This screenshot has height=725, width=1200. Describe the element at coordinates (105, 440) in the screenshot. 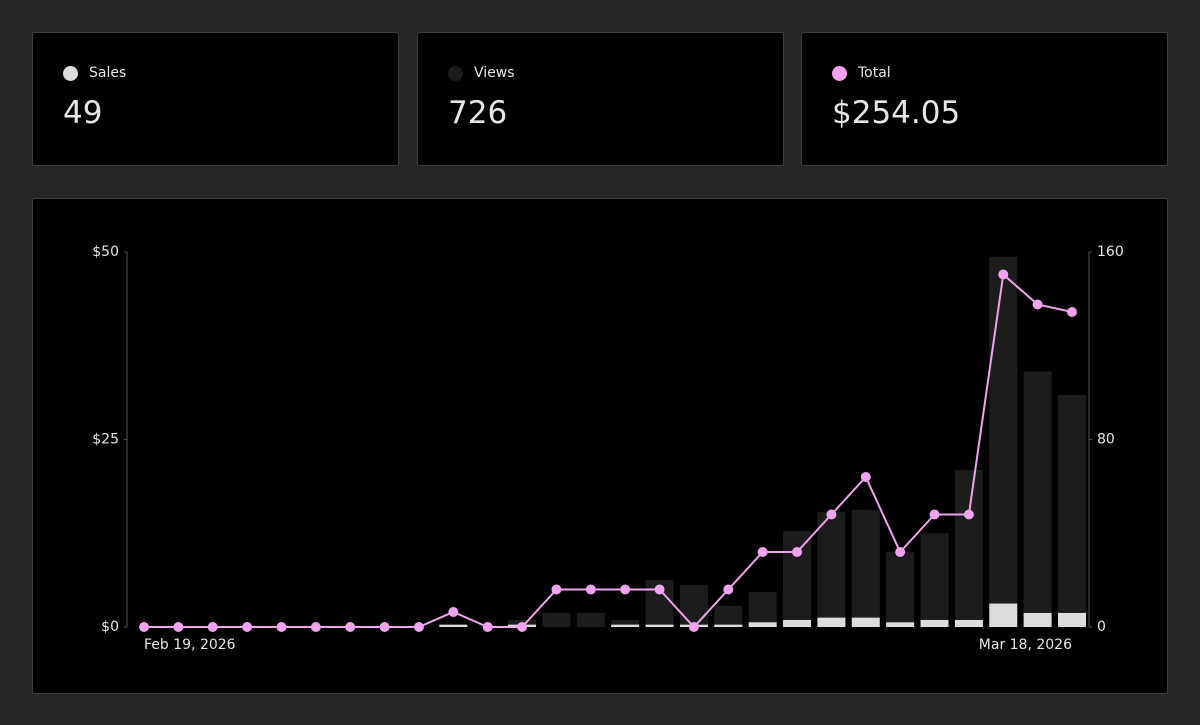

I see `y-tick-label: $25` at that location.